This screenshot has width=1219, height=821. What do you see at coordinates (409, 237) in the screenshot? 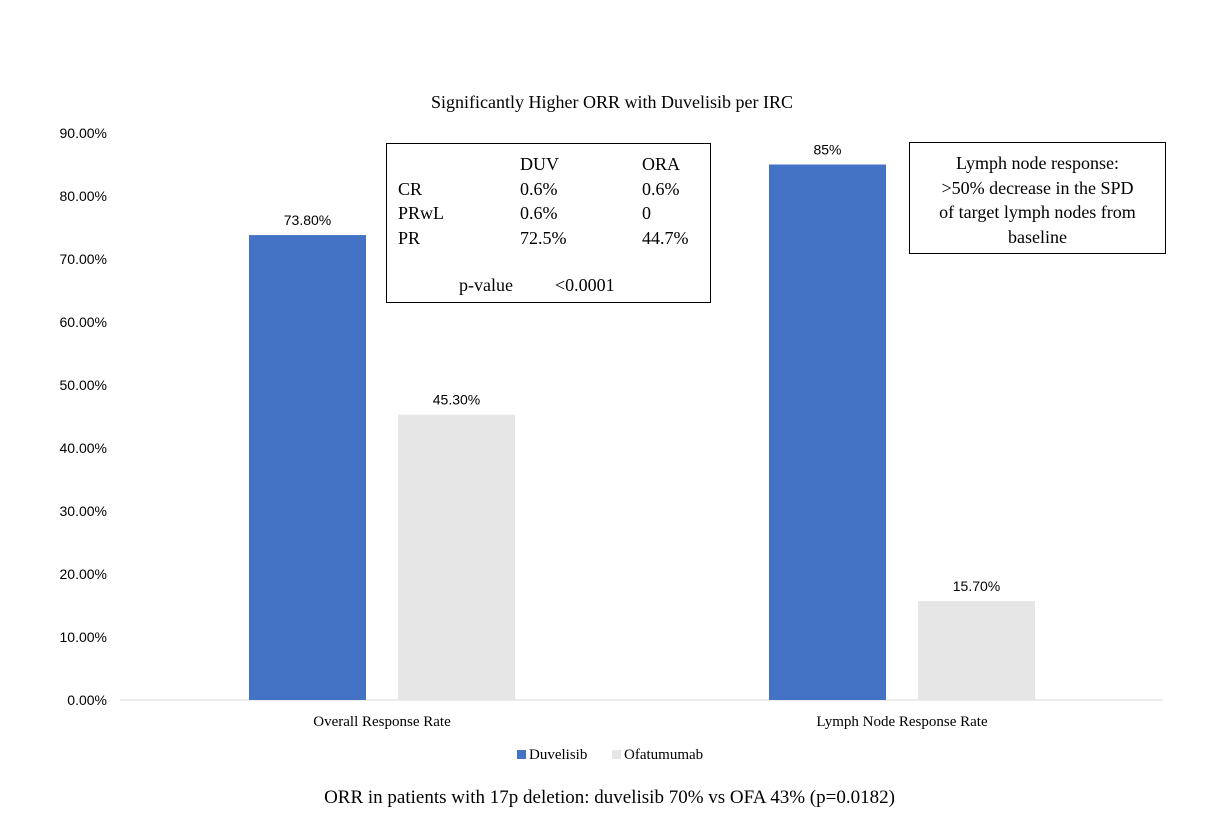
I see `table-row-label: PR` at bounding box center [409, 237].